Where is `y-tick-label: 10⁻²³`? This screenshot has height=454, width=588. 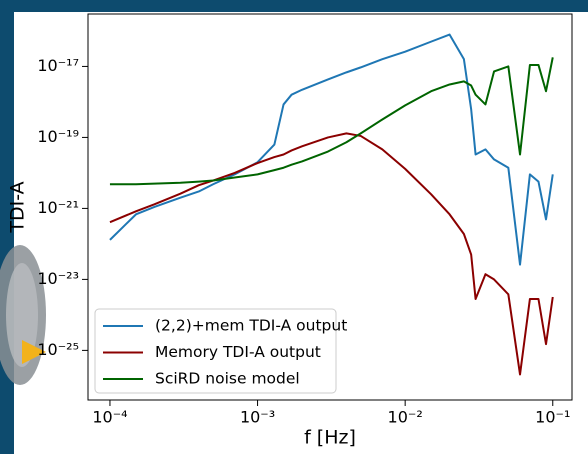 y-tick-label: 10⁻²³ is located at coordinates (58, 278).